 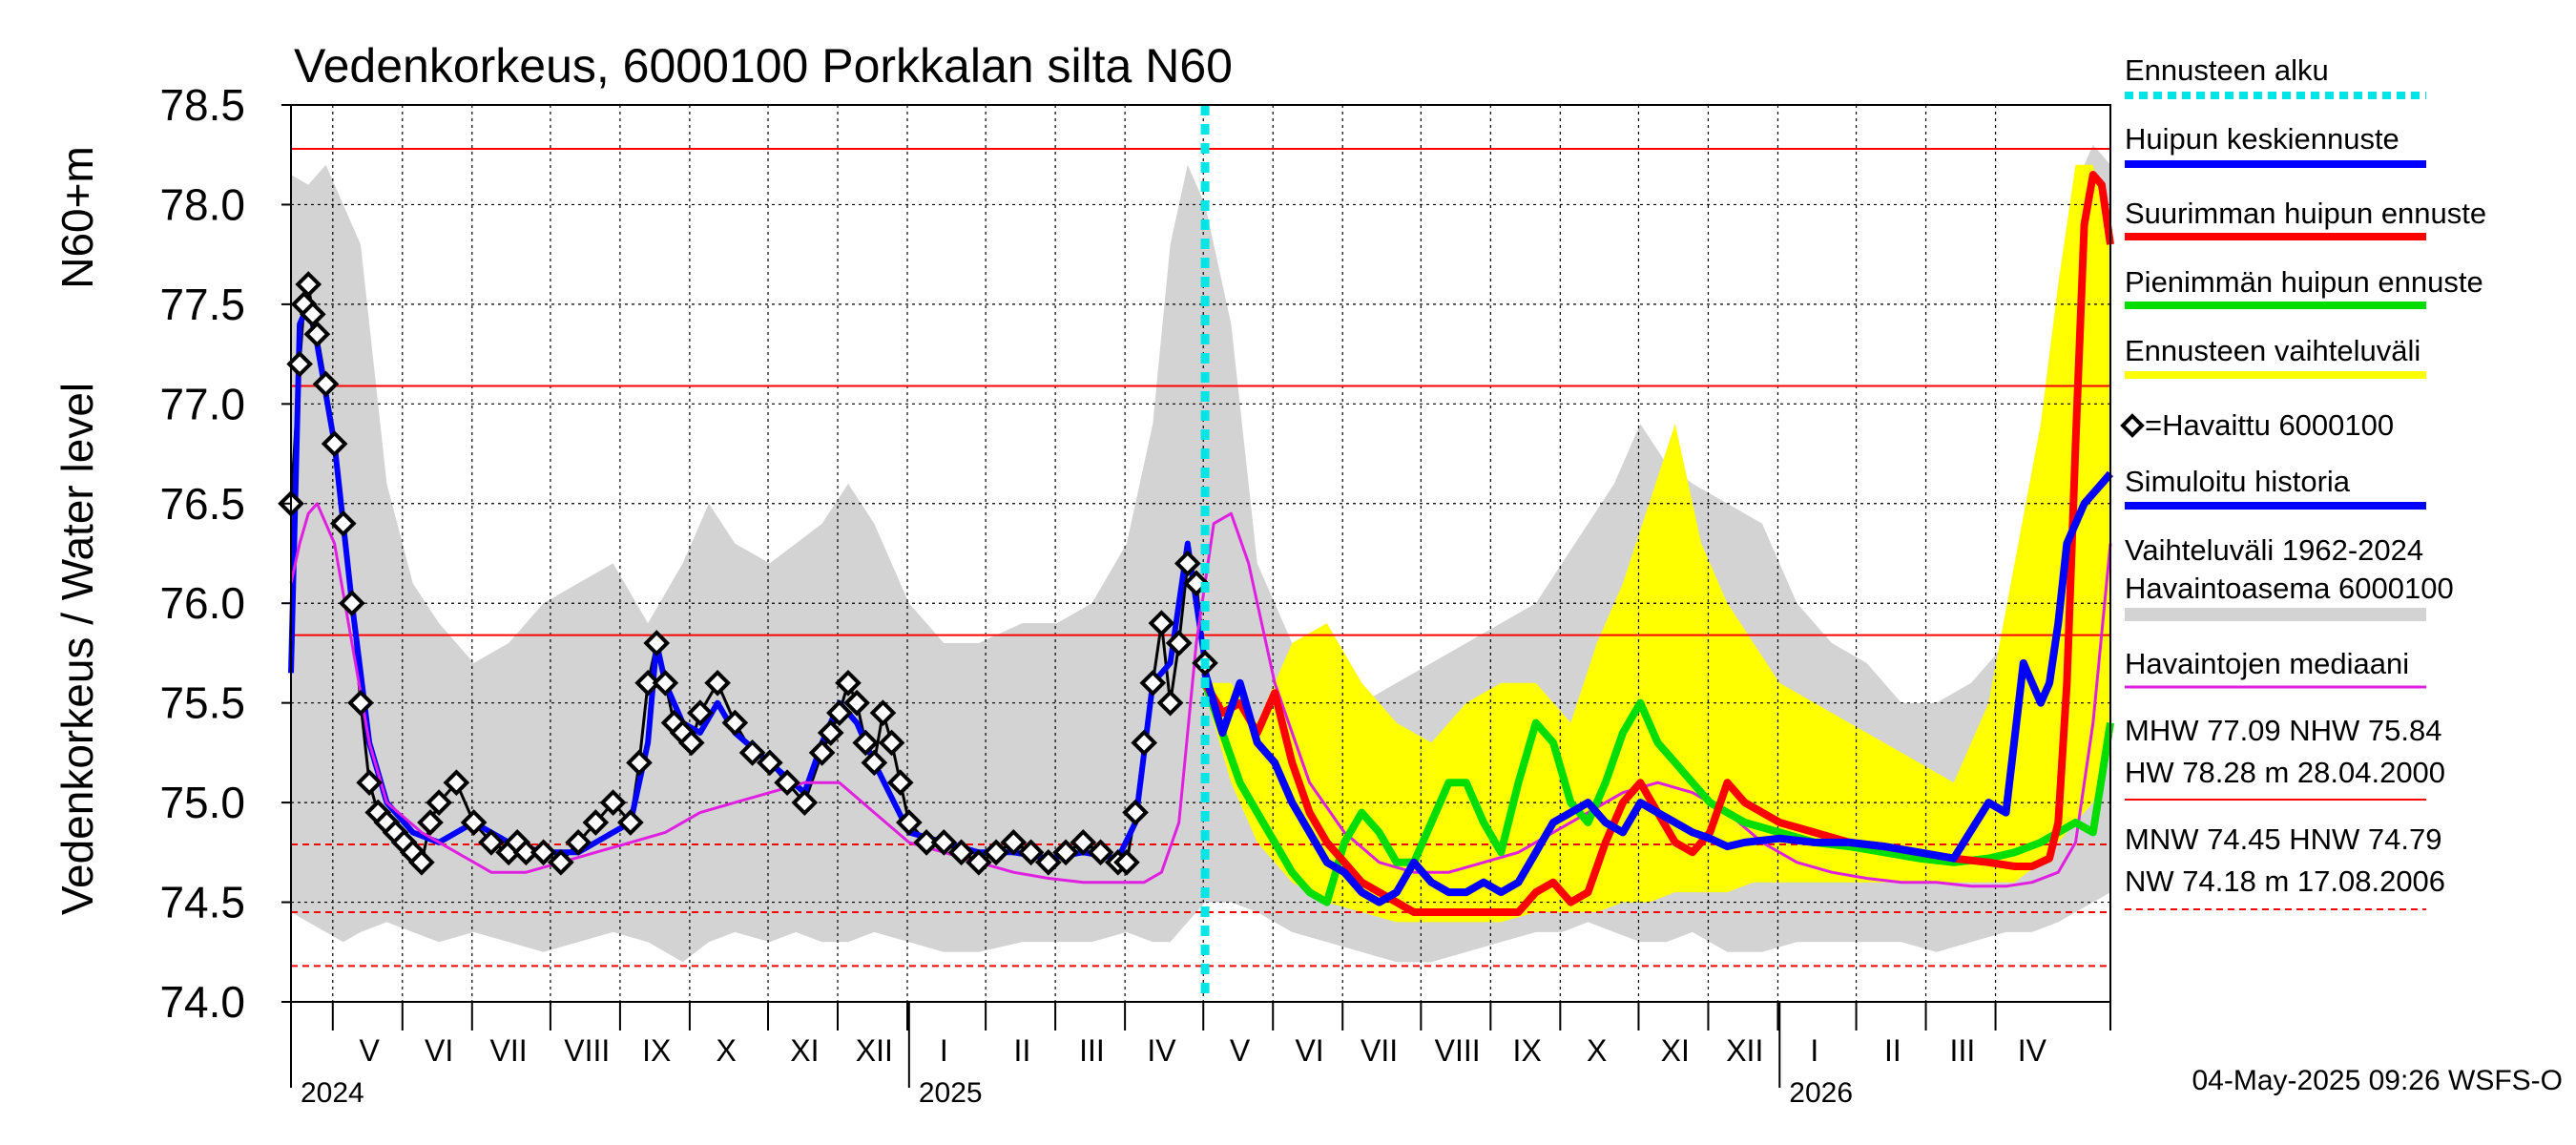 What do you see at coordinates (2283, 730) in the screenshot?
I see `stats-line-1: MHW 77.09 NHW 75.84` at bounding box center [2283, 730].